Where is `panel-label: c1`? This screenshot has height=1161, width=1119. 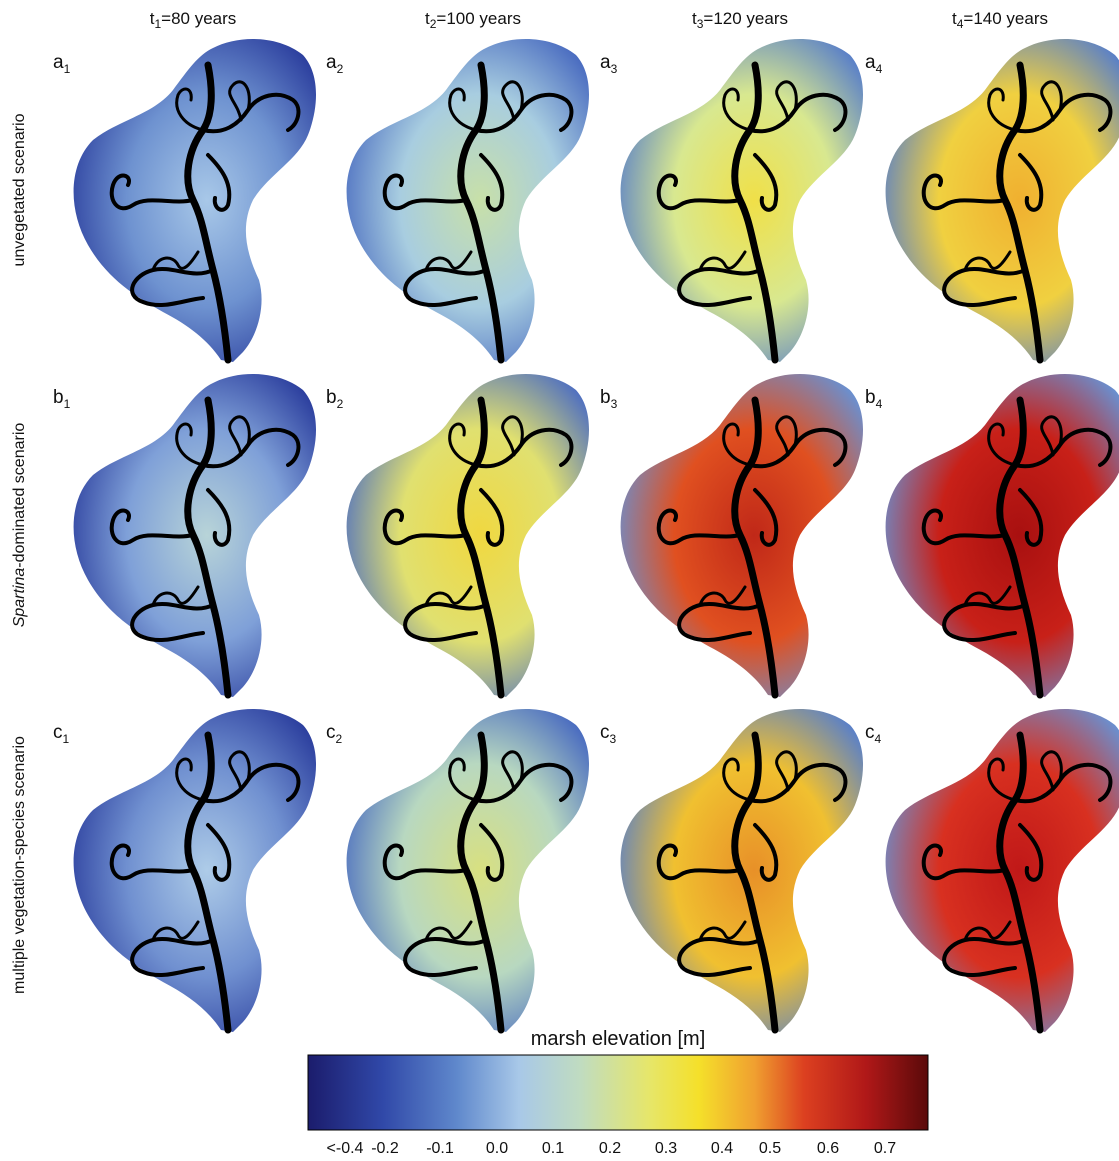
panel-label: c1 is located at coordinates (61, 734).